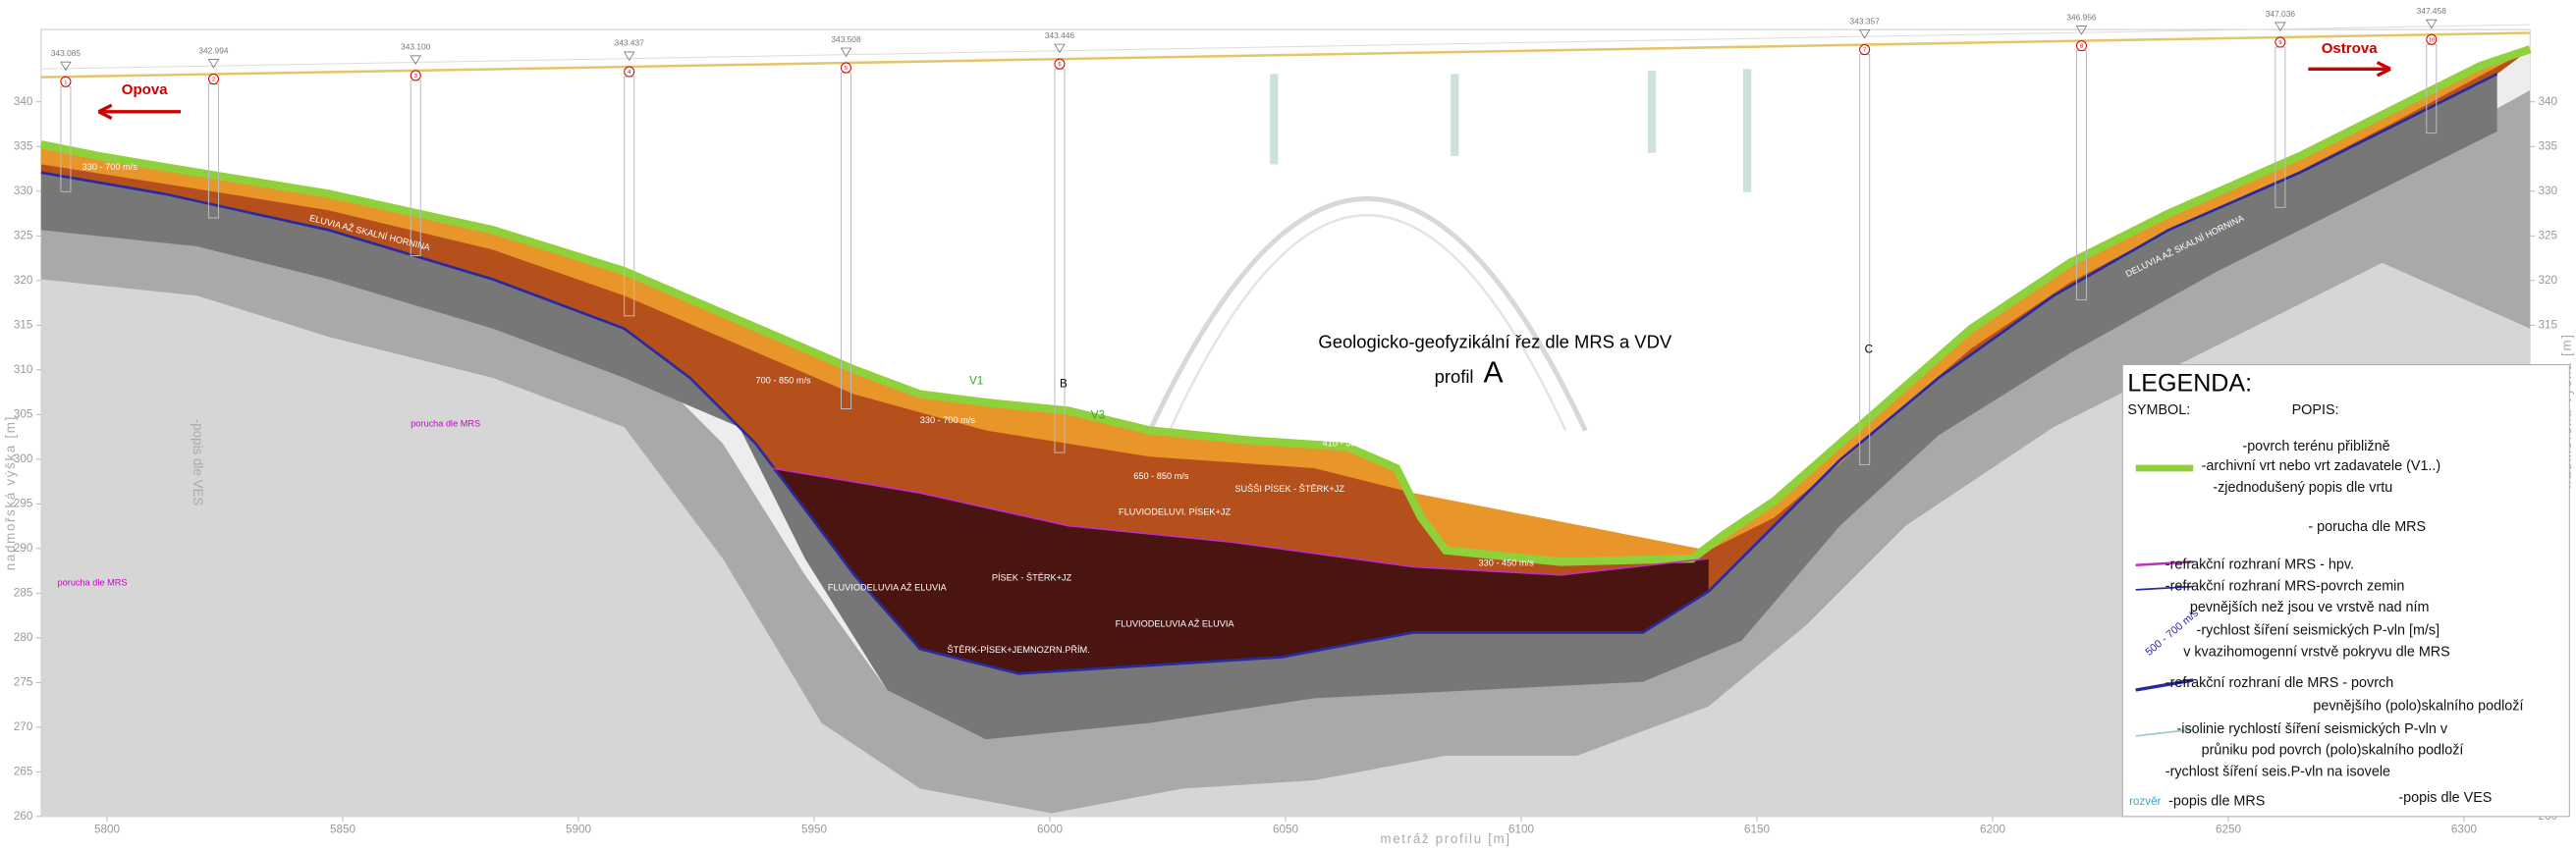 Image resolution: width=2576 pixels, height=851 pixels. Describe the element at coordinates (2349, 69) in the screenshot. I see `arrow-right` at that location.